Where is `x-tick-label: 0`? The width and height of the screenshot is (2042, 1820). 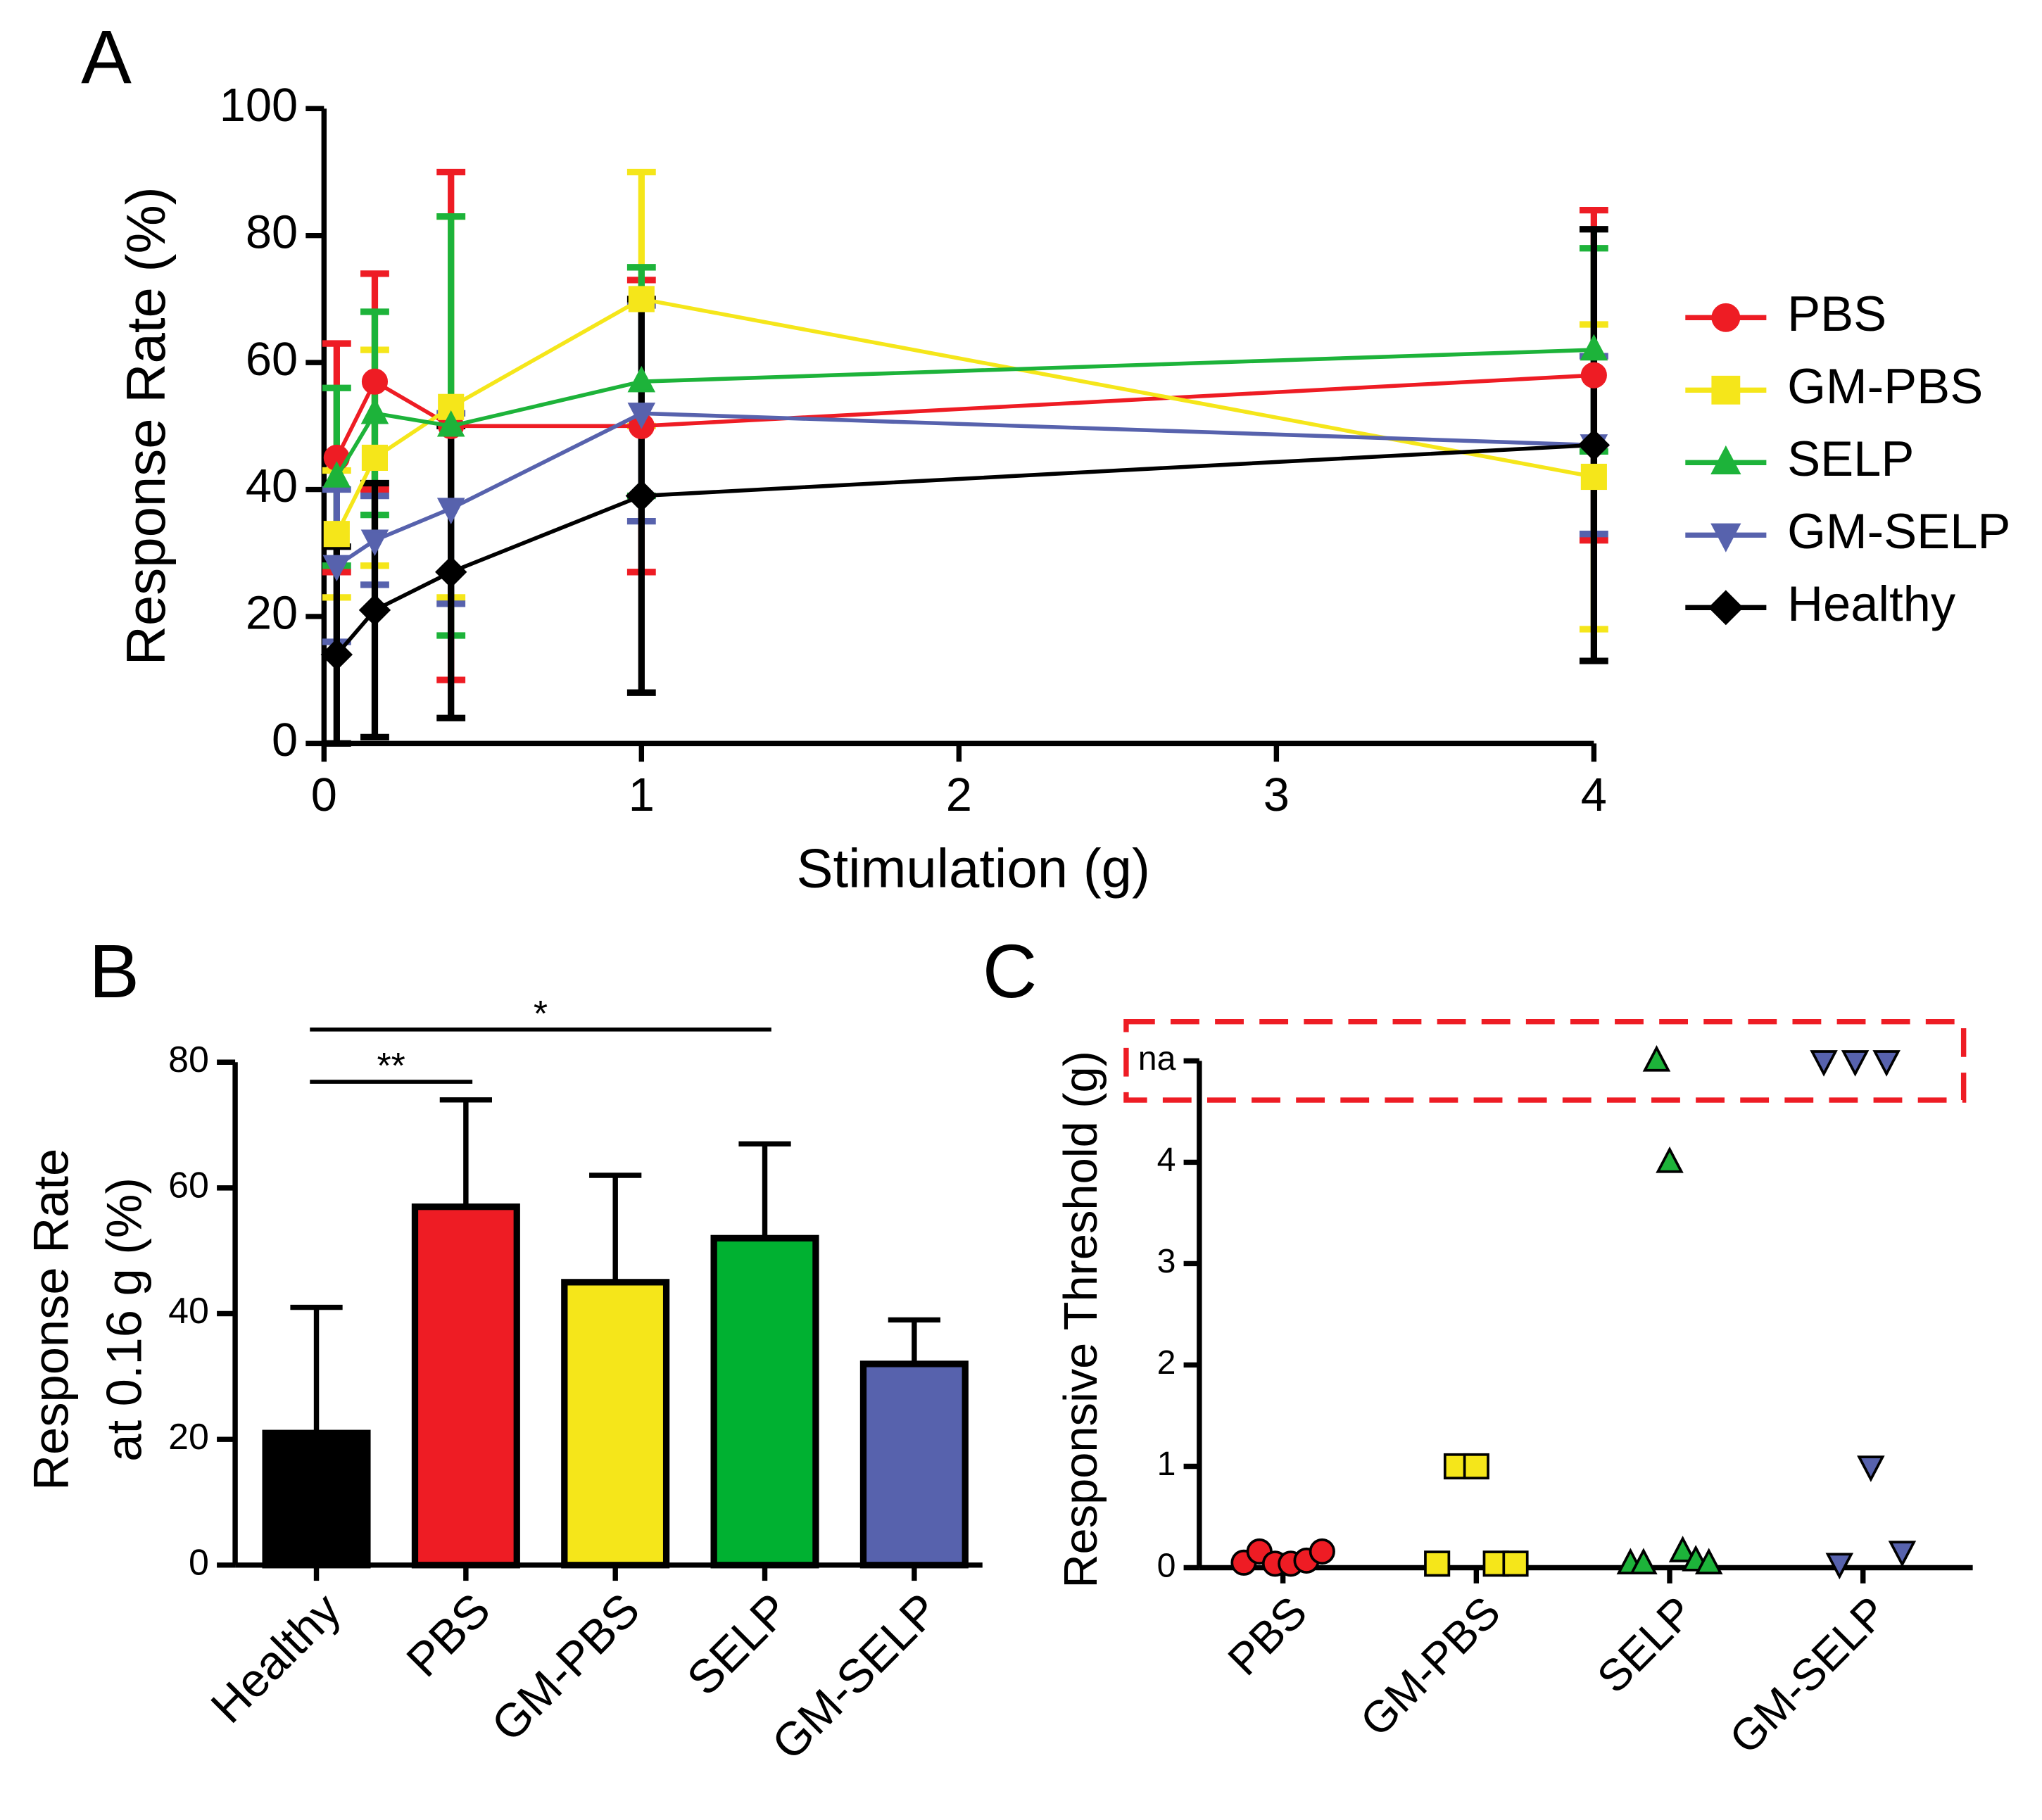 x-tick-label: 0 is located at coordinates (324, 795).